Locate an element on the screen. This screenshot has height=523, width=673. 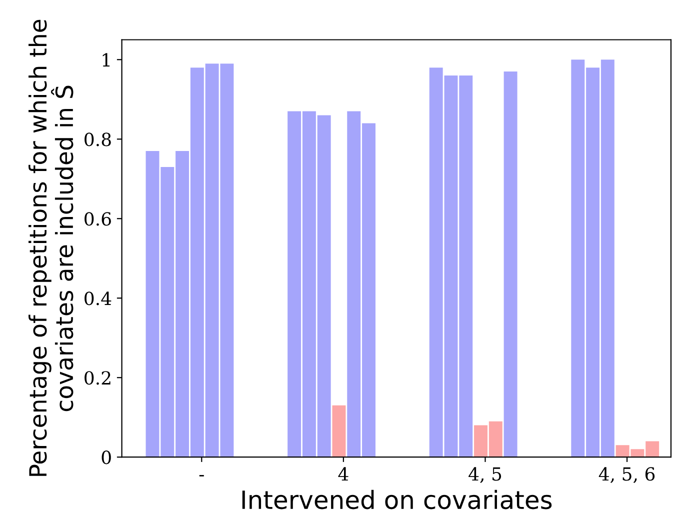
x-tick-label: 4, 5, 6 is located at coordinates (626, 475).